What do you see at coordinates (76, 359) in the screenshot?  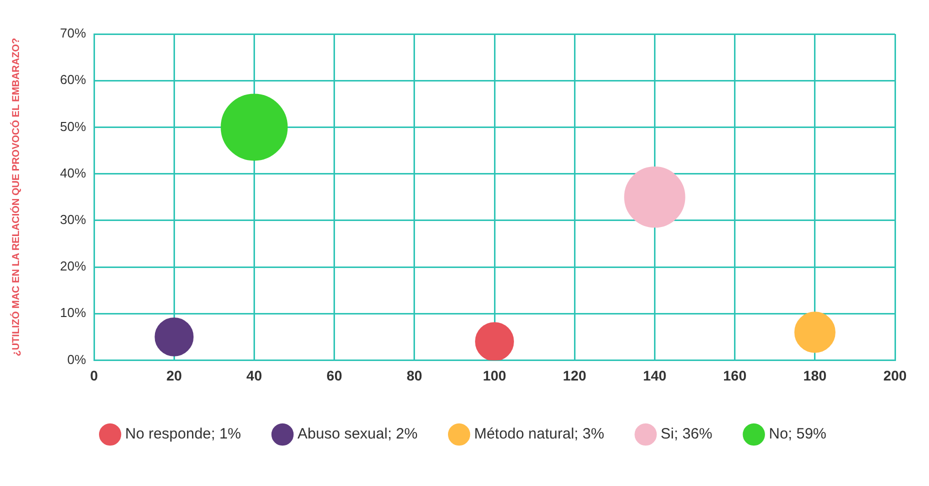 I see `y-tick-label: 0%` at bounding box center [76, 359].